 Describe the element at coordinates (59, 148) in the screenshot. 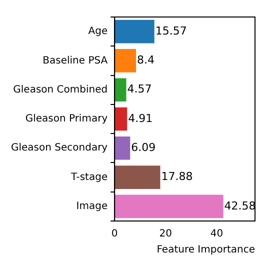

I see `y-tick-label: Gleason Secondary` at that location.